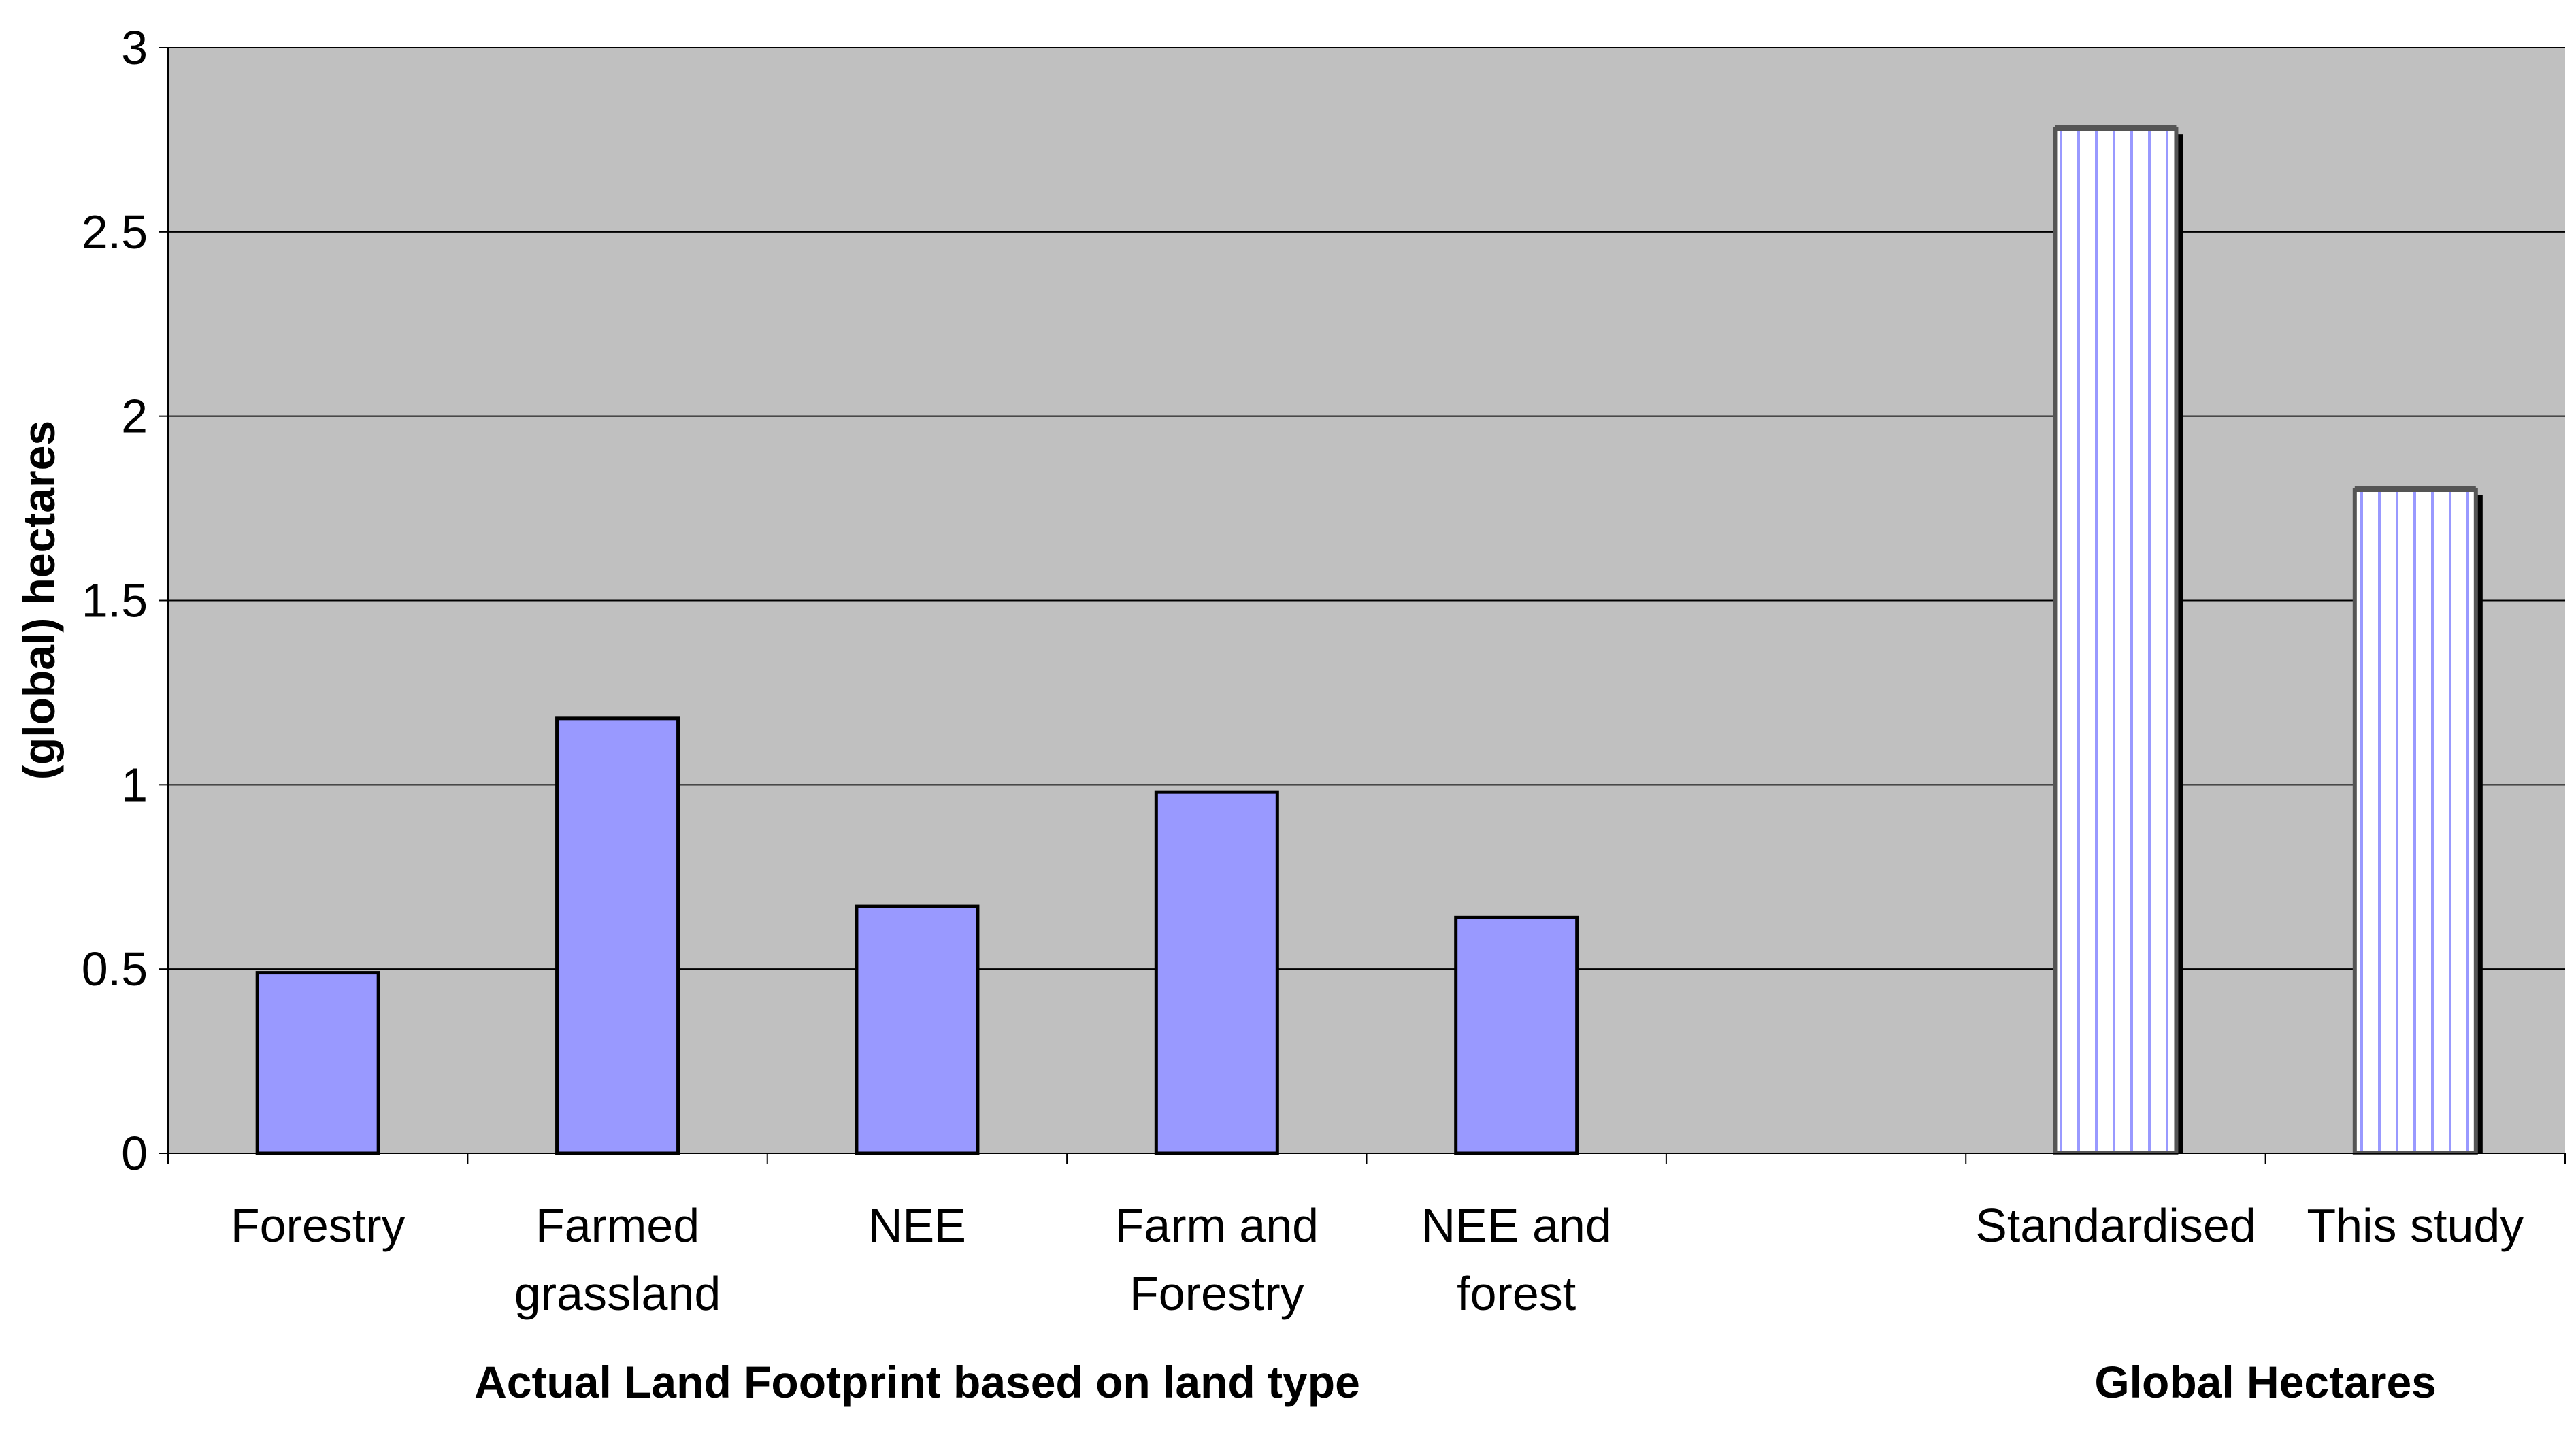  What do you see at coordinates (618, 1293) in the screenshot?
I see `x-category-label: grassland` at bounding box center [618, 1293].